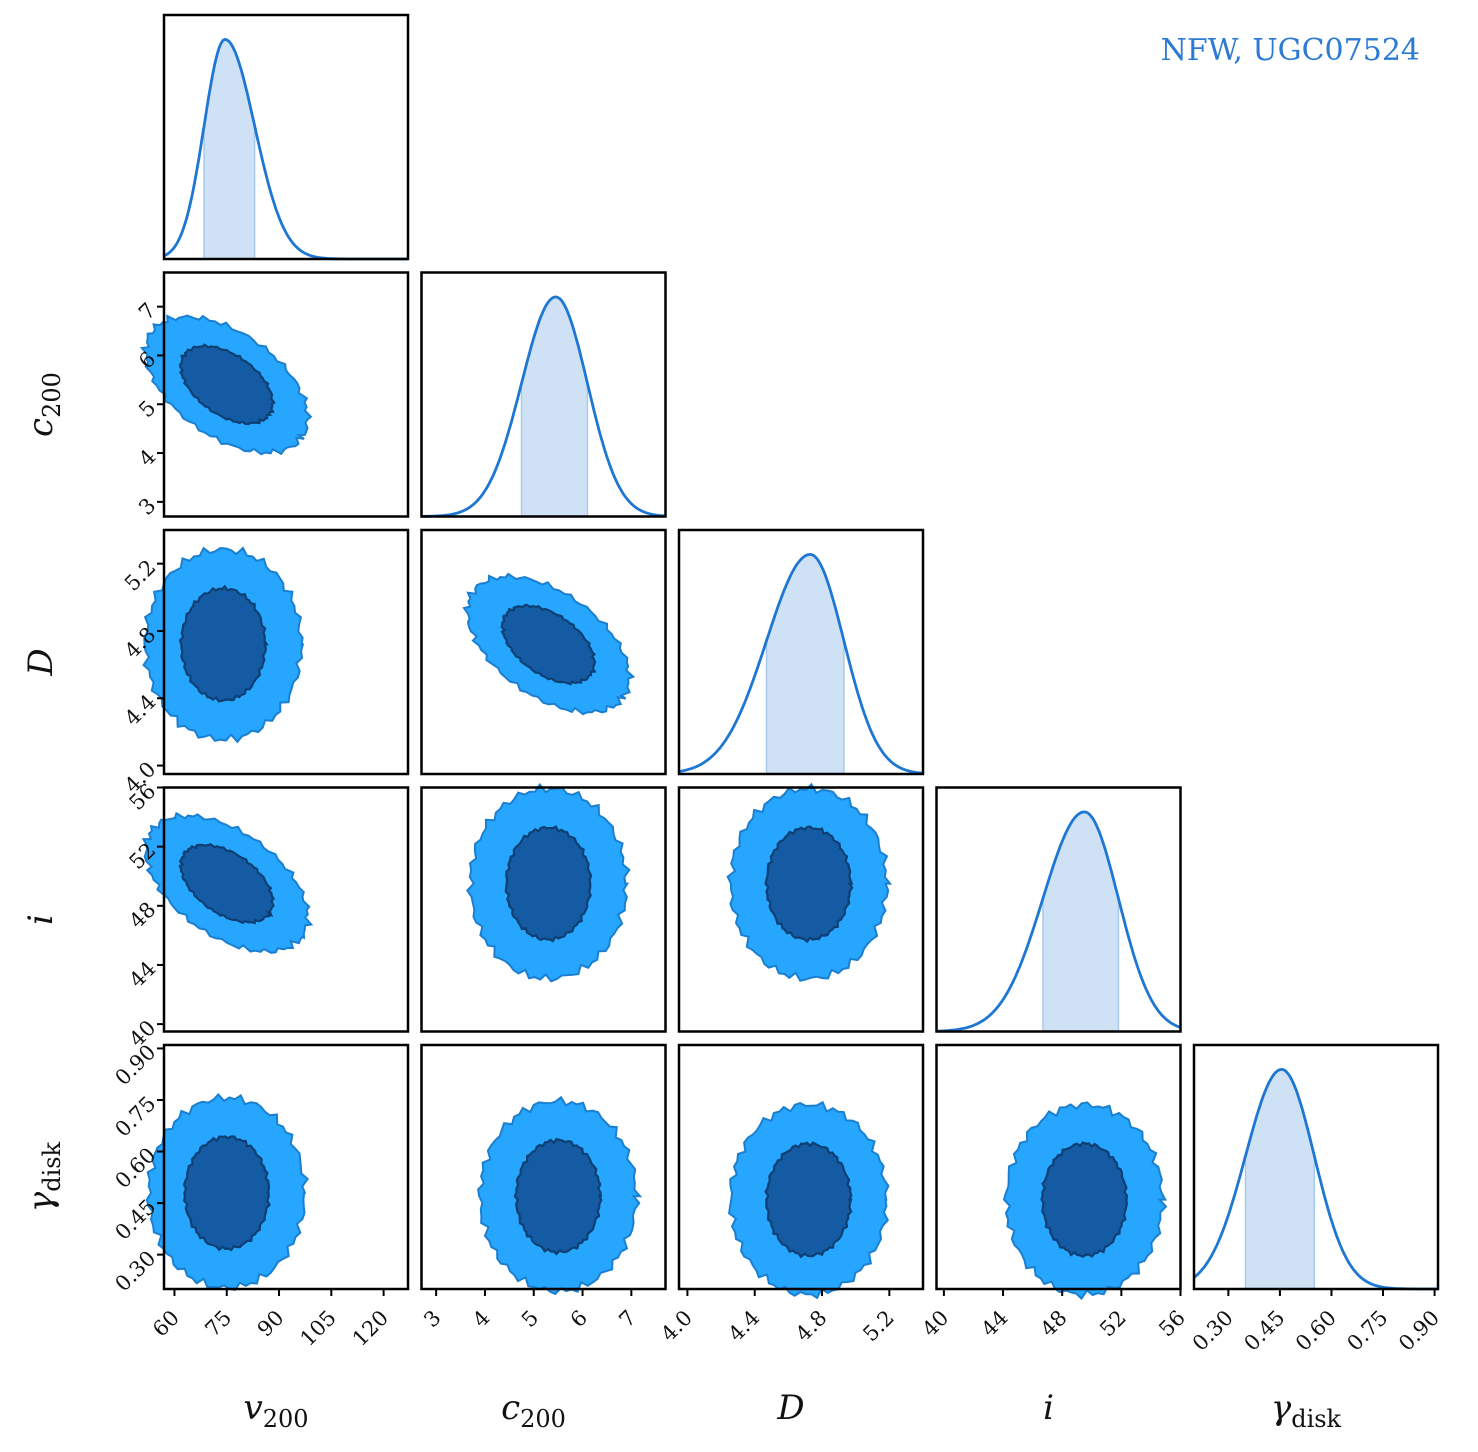 The width and height of the screenshot is (1478, 1452). I want to click on x-tick-label-D: 4.4, so click(744, 1326).